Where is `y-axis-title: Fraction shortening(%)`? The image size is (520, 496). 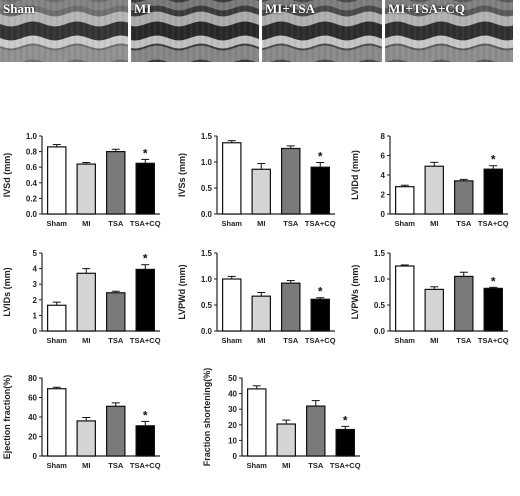 y-axis-title: Fraction shortening(%) is located at coordinates (207, 417).